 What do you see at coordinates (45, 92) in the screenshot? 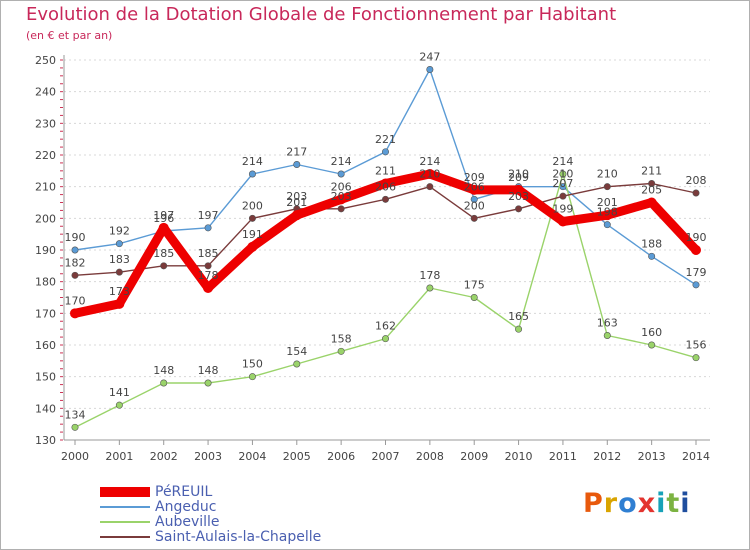
I see `y-tick-label: 240` at bounding box center [45, 92].